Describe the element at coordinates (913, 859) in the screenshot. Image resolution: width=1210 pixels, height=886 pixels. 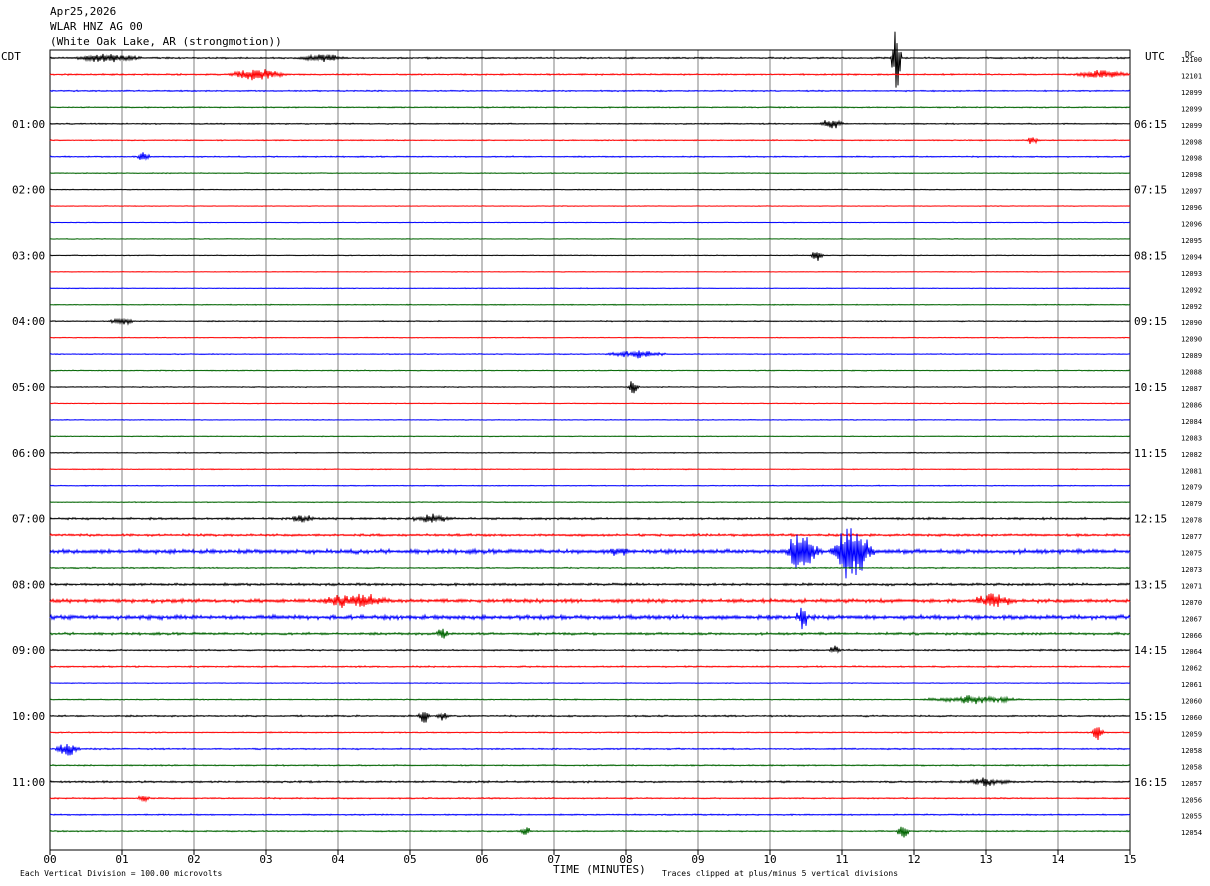
I see `x-tick-label: 12` at that location.